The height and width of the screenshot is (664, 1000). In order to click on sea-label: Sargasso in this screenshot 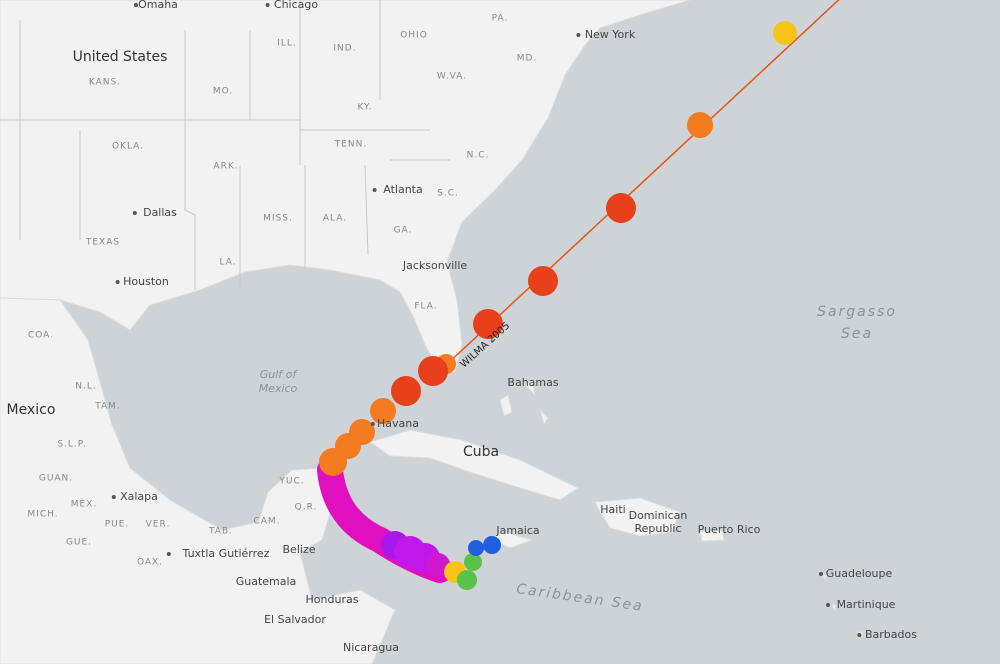, I will do `click(857, 312)`.